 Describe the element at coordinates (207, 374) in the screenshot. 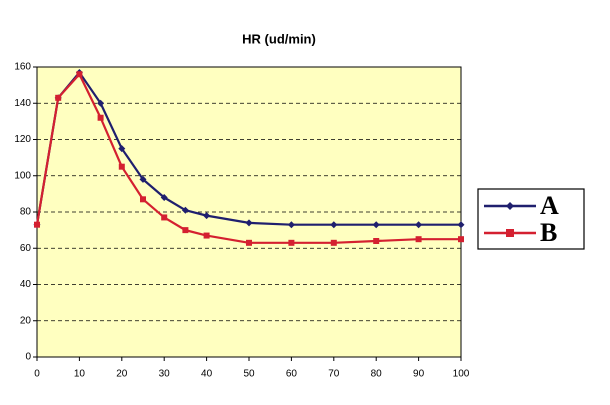

I see `x-tick-label: 40` at that location.